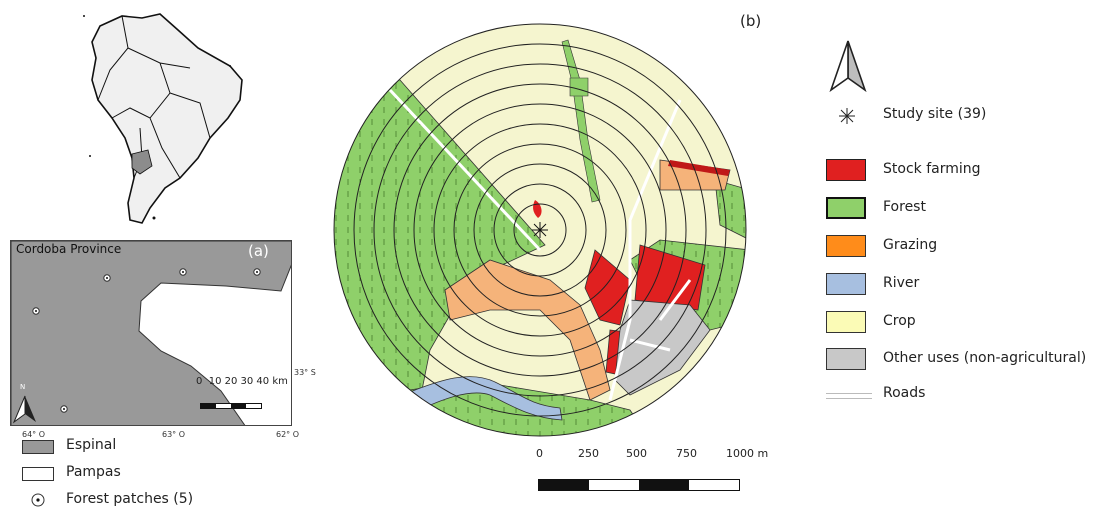 Image resolution: width=1106 pixels, height=522 pixels. What do you see at coordinates (846, 170) in the screenshot?
I see `stock-farming-swatch` at bounding box center [846, 170].